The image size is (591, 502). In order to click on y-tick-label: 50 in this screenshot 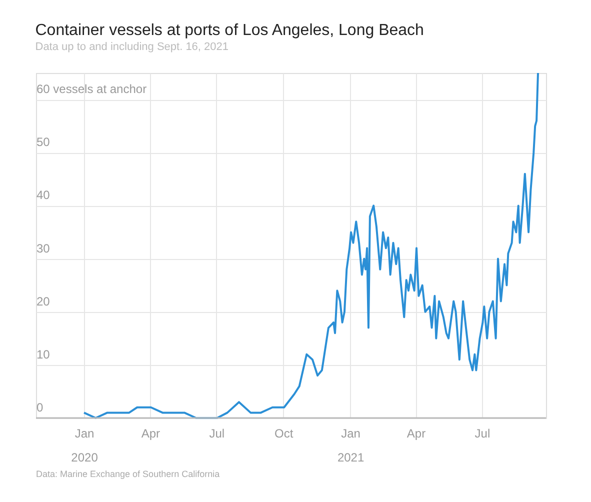, I will do `click(43, 142)`.